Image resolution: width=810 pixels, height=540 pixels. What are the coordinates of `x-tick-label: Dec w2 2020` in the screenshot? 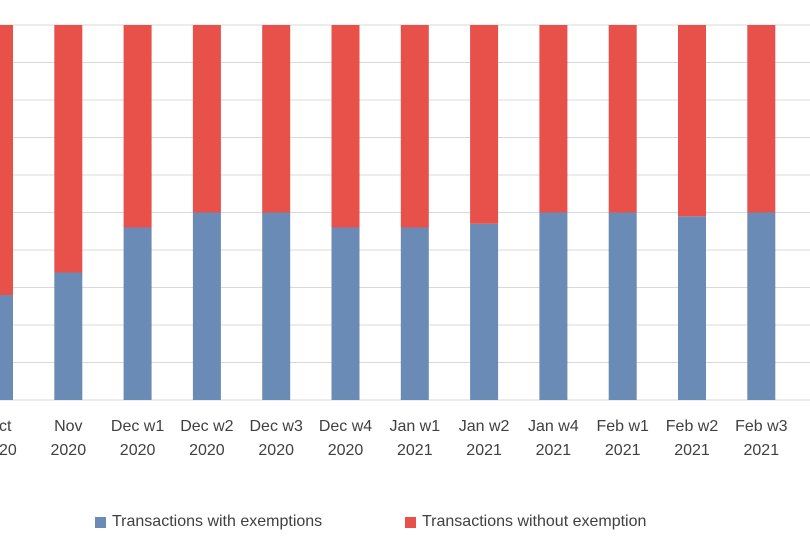 It's located at (207, 438).